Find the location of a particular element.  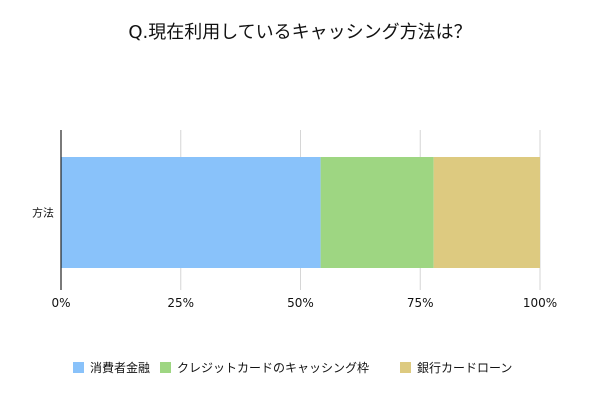

category-label: 方法 is located at coordinates (43, 213).